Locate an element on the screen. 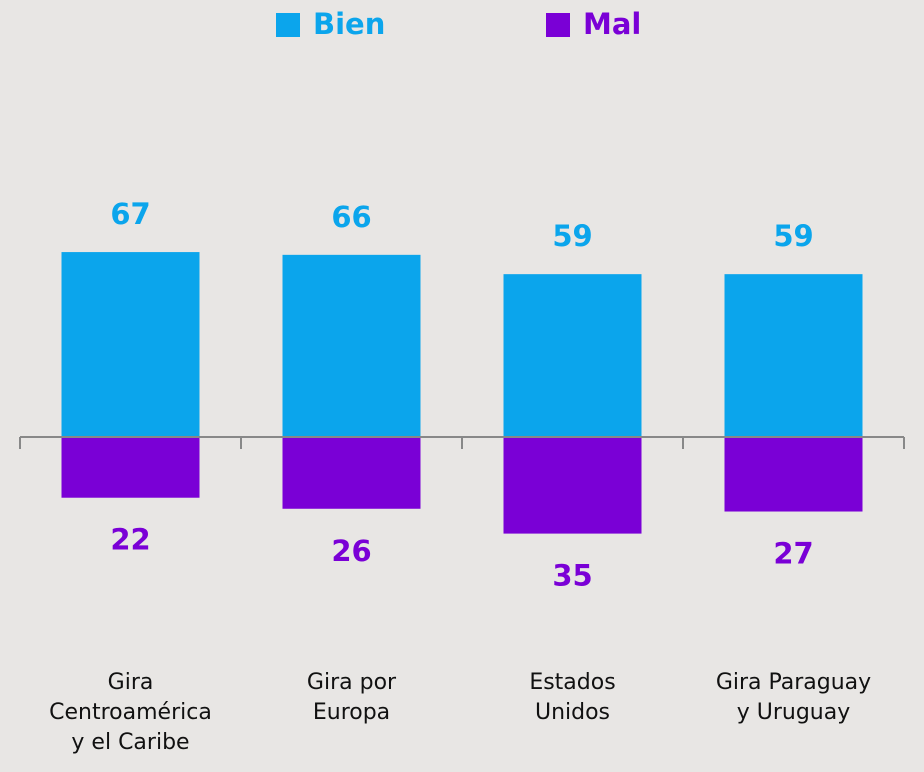  x-tick-label: Estados Unidos is located at coordinates (572, 697).